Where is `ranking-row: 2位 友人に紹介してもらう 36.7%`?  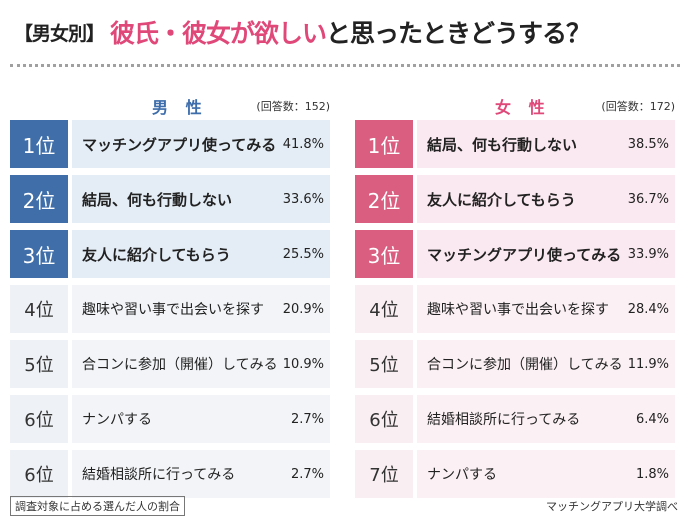
ranking-row: 2位 友人に紹介してもらう 36.7% is located at coordinates (515, 199).